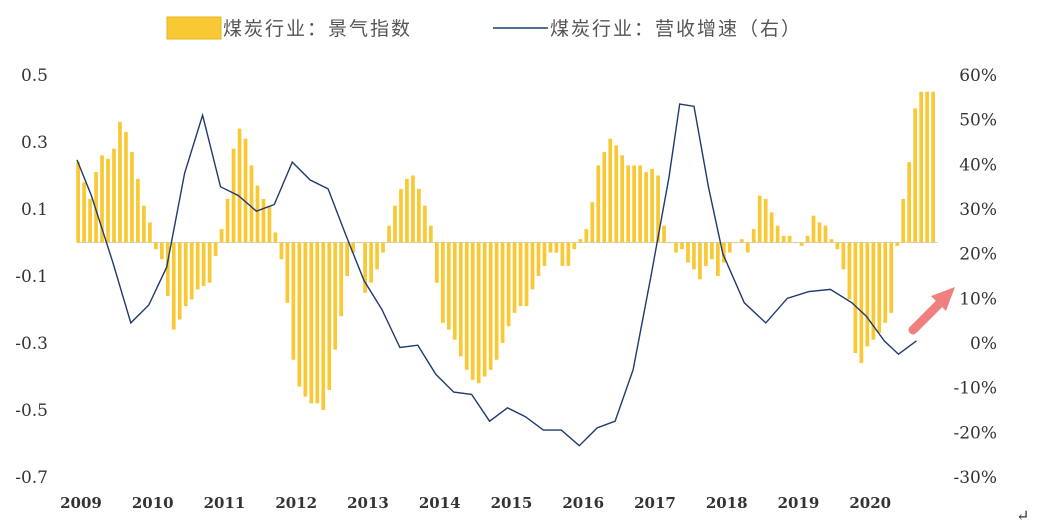 This screenshot has height=530, width=1041. Describe the element at coordinates (983, 344) in the screenshot. I see `right-tick-label: 0%` at that location.